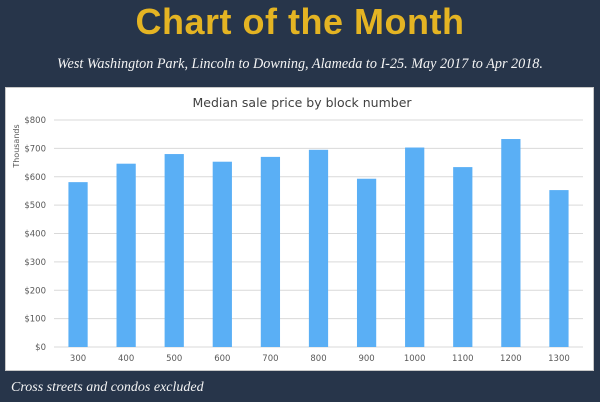  Describe the element at coordinates (559, 359) in the screenshot. I see `x-tick-label: 1300` at that location.